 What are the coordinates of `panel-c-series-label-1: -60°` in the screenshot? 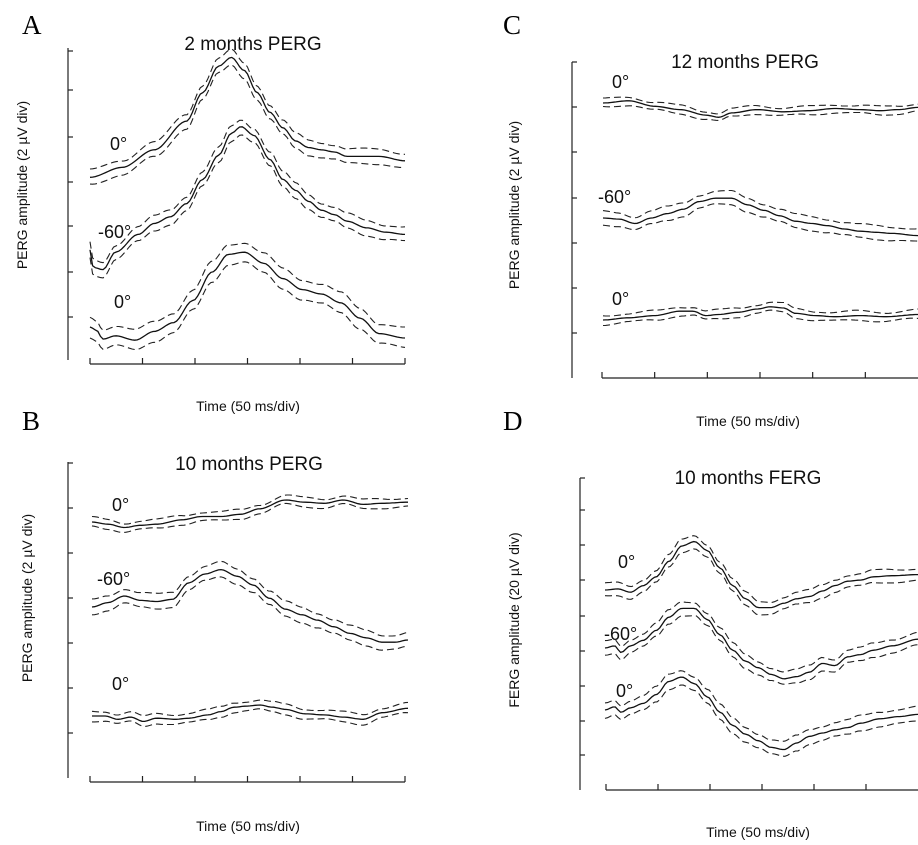 It's located at (614, 197).